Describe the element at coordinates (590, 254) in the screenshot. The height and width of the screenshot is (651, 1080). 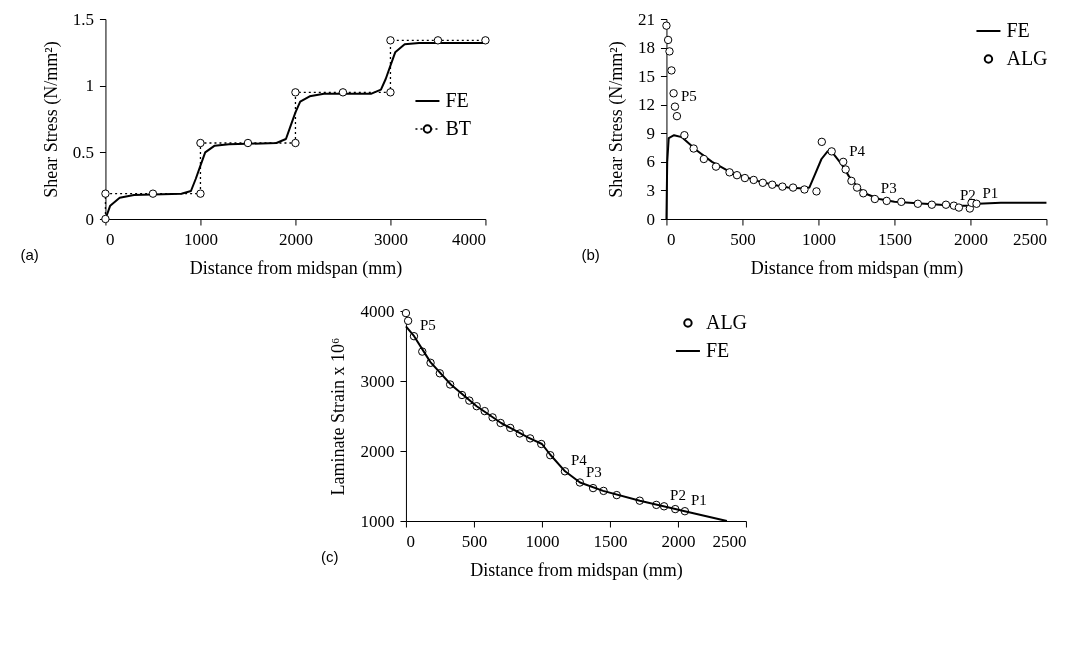
I see `text: (b)` at that location.